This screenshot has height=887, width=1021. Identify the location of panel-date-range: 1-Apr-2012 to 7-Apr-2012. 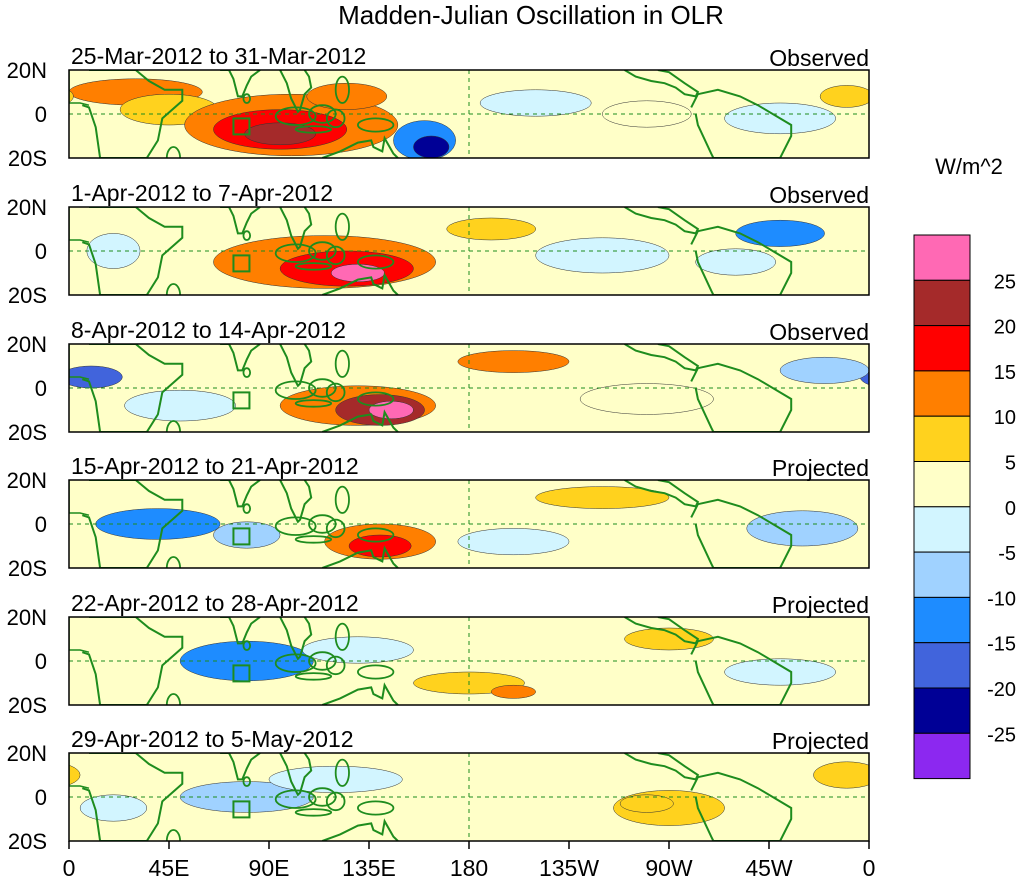
(202, 193).